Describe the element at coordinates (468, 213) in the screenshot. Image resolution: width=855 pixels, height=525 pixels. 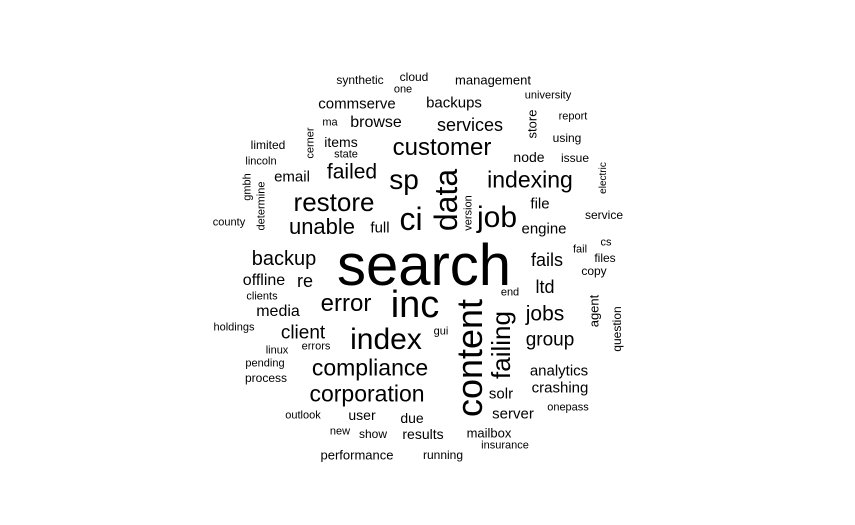
I see `word-version: version` at that location.